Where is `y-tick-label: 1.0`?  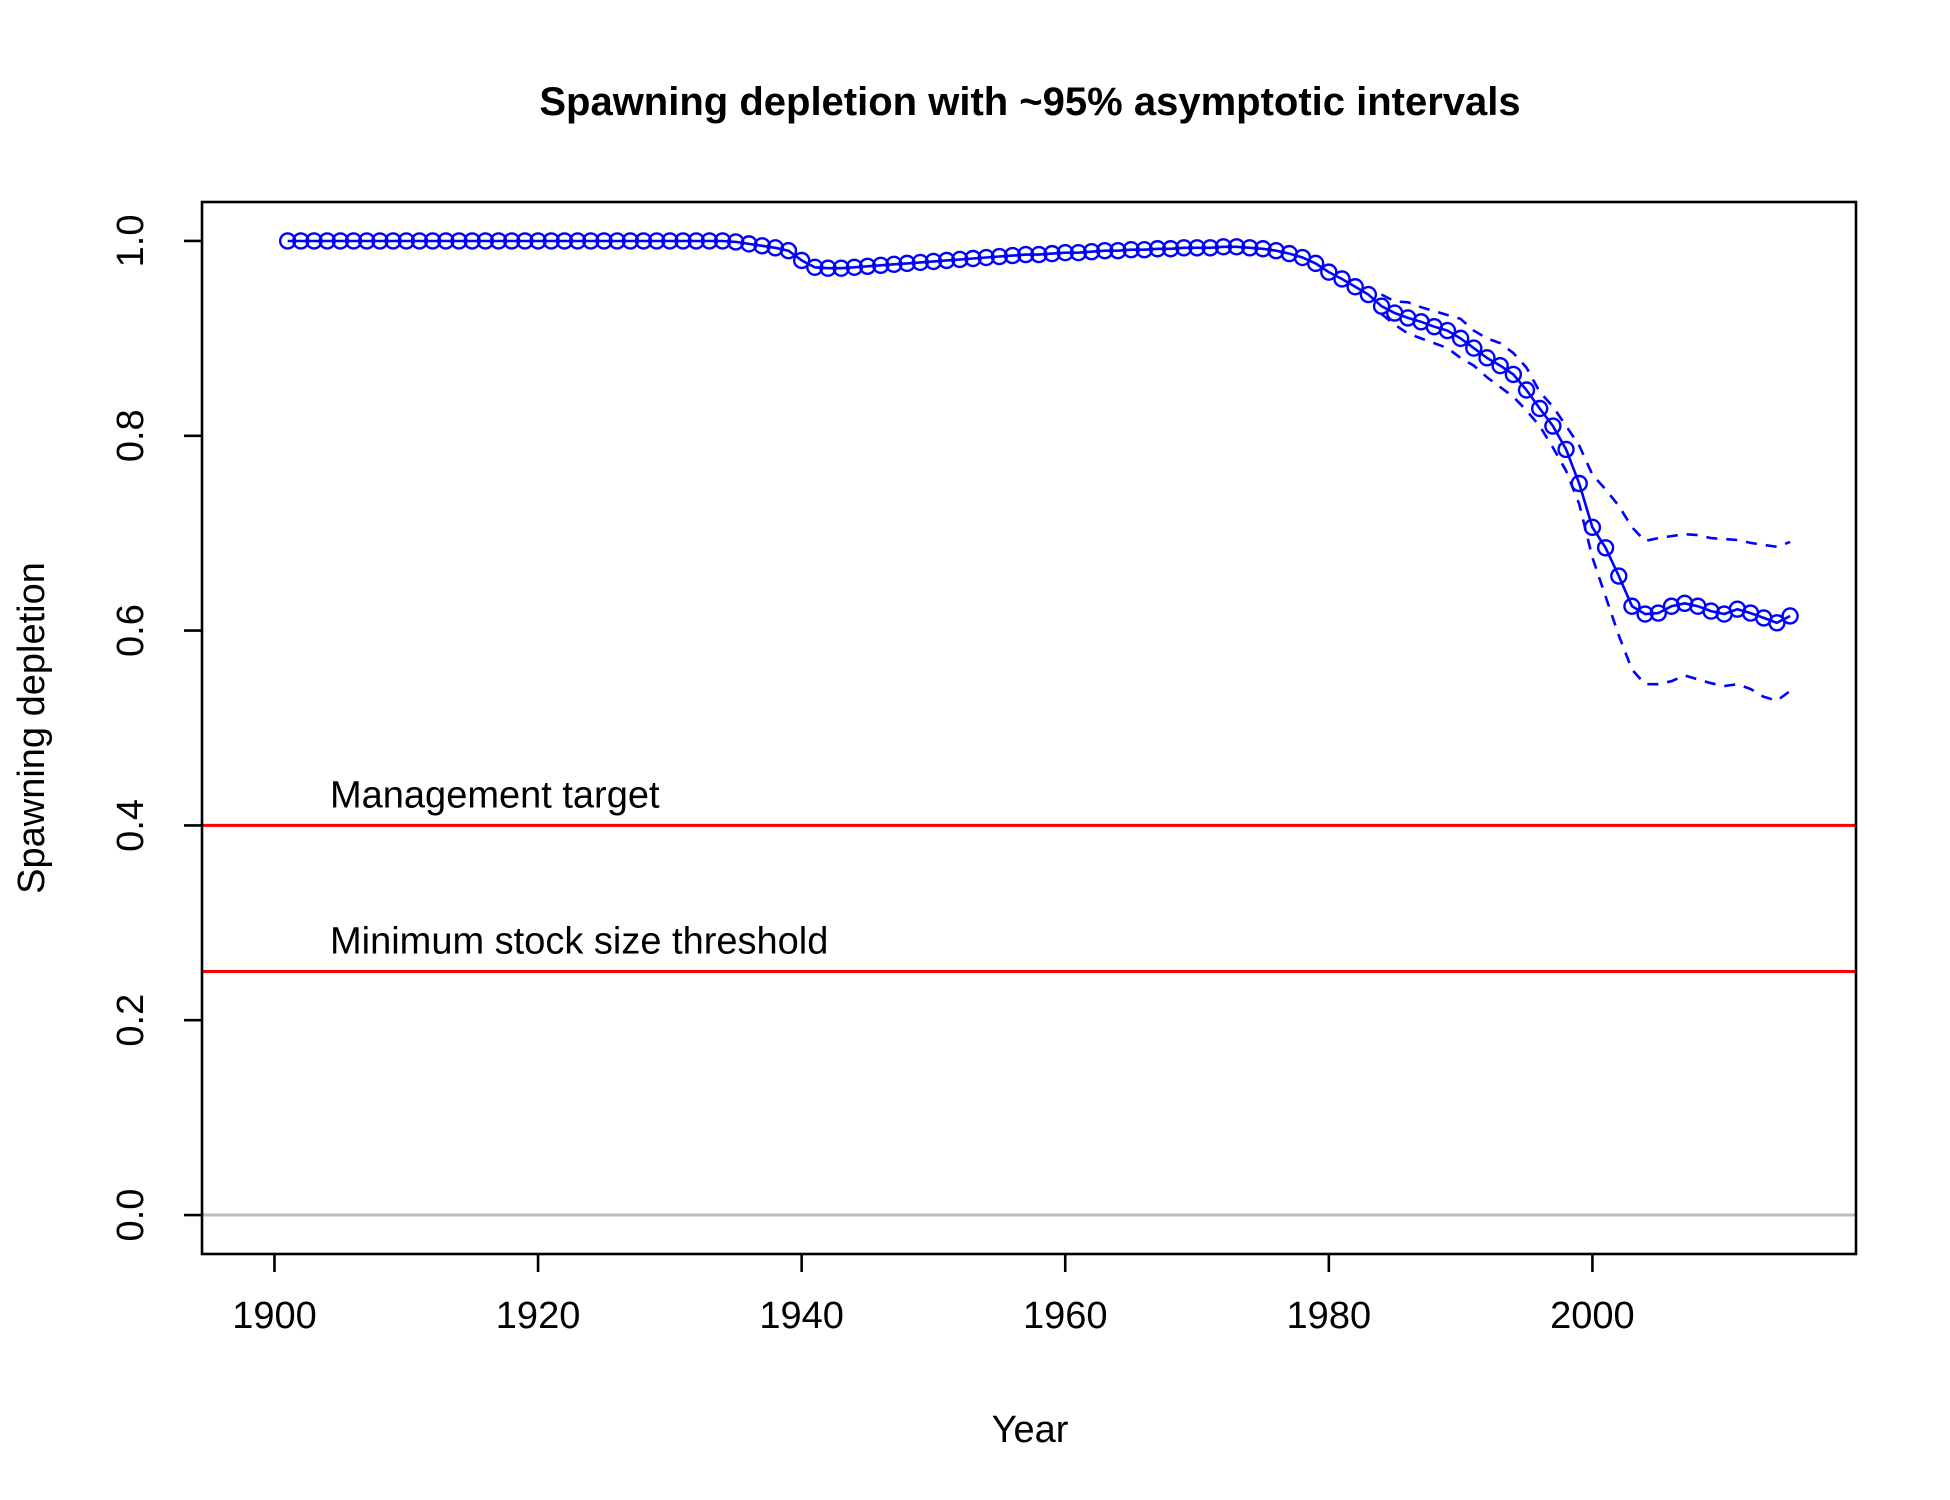 y-tick-label: 1.0 is located at coordinates (131, 241).